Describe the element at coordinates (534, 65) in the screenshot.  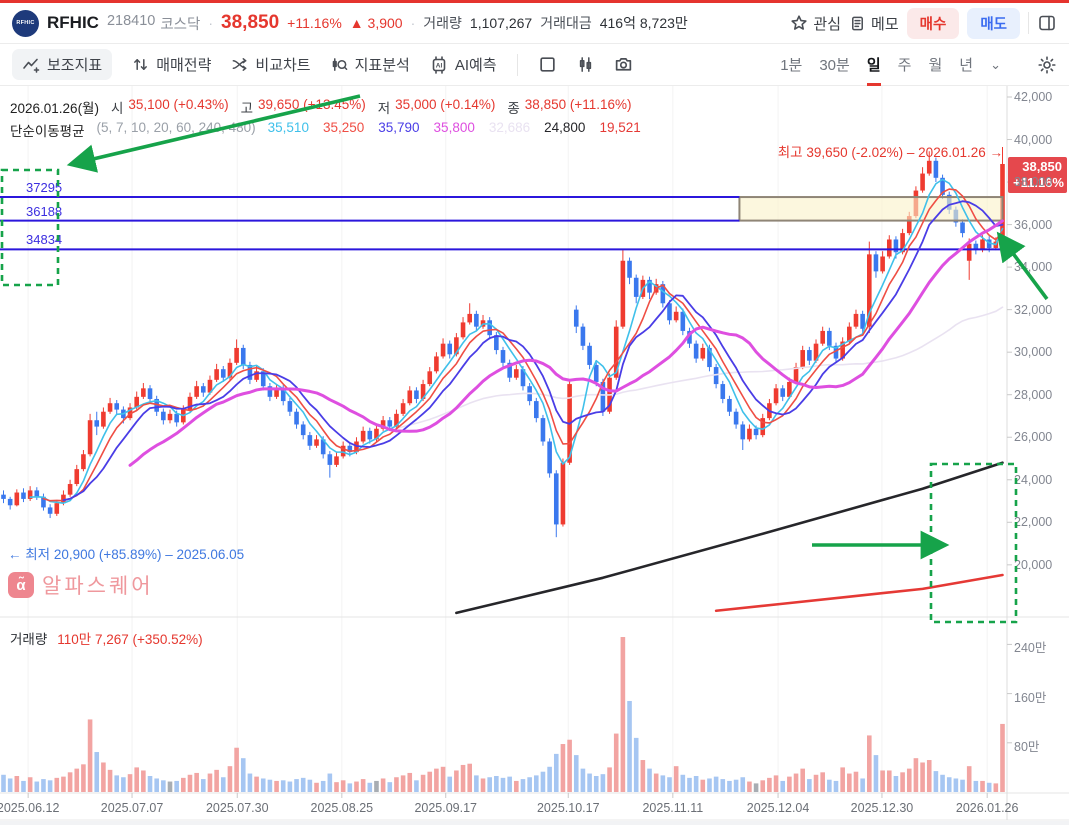
I see `chart-toolbar: 보조지표 매매전략 비교차트 지표분석 AI` at that location.